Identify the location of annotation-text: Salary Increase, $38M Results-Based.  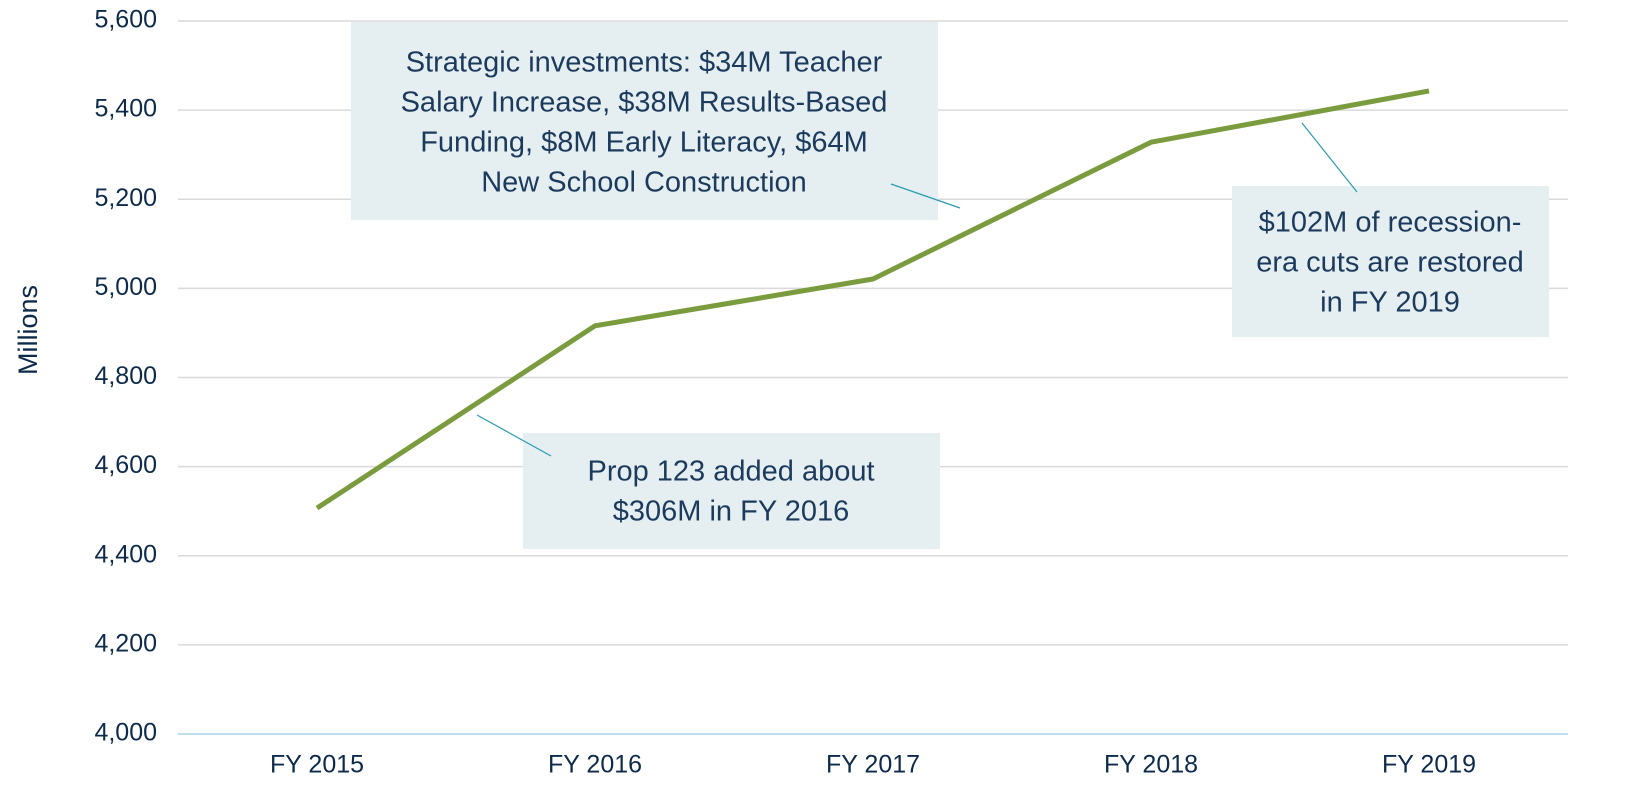
(644, 103).